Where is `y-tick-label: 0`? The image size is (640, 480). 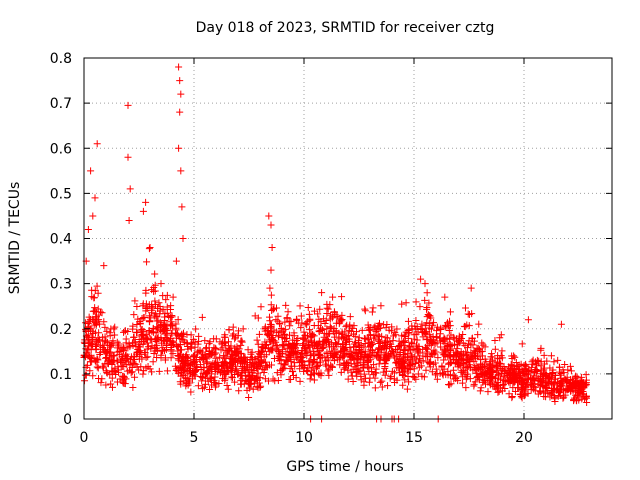 y-tick-label: 0 is located at coordinates (67, 420).